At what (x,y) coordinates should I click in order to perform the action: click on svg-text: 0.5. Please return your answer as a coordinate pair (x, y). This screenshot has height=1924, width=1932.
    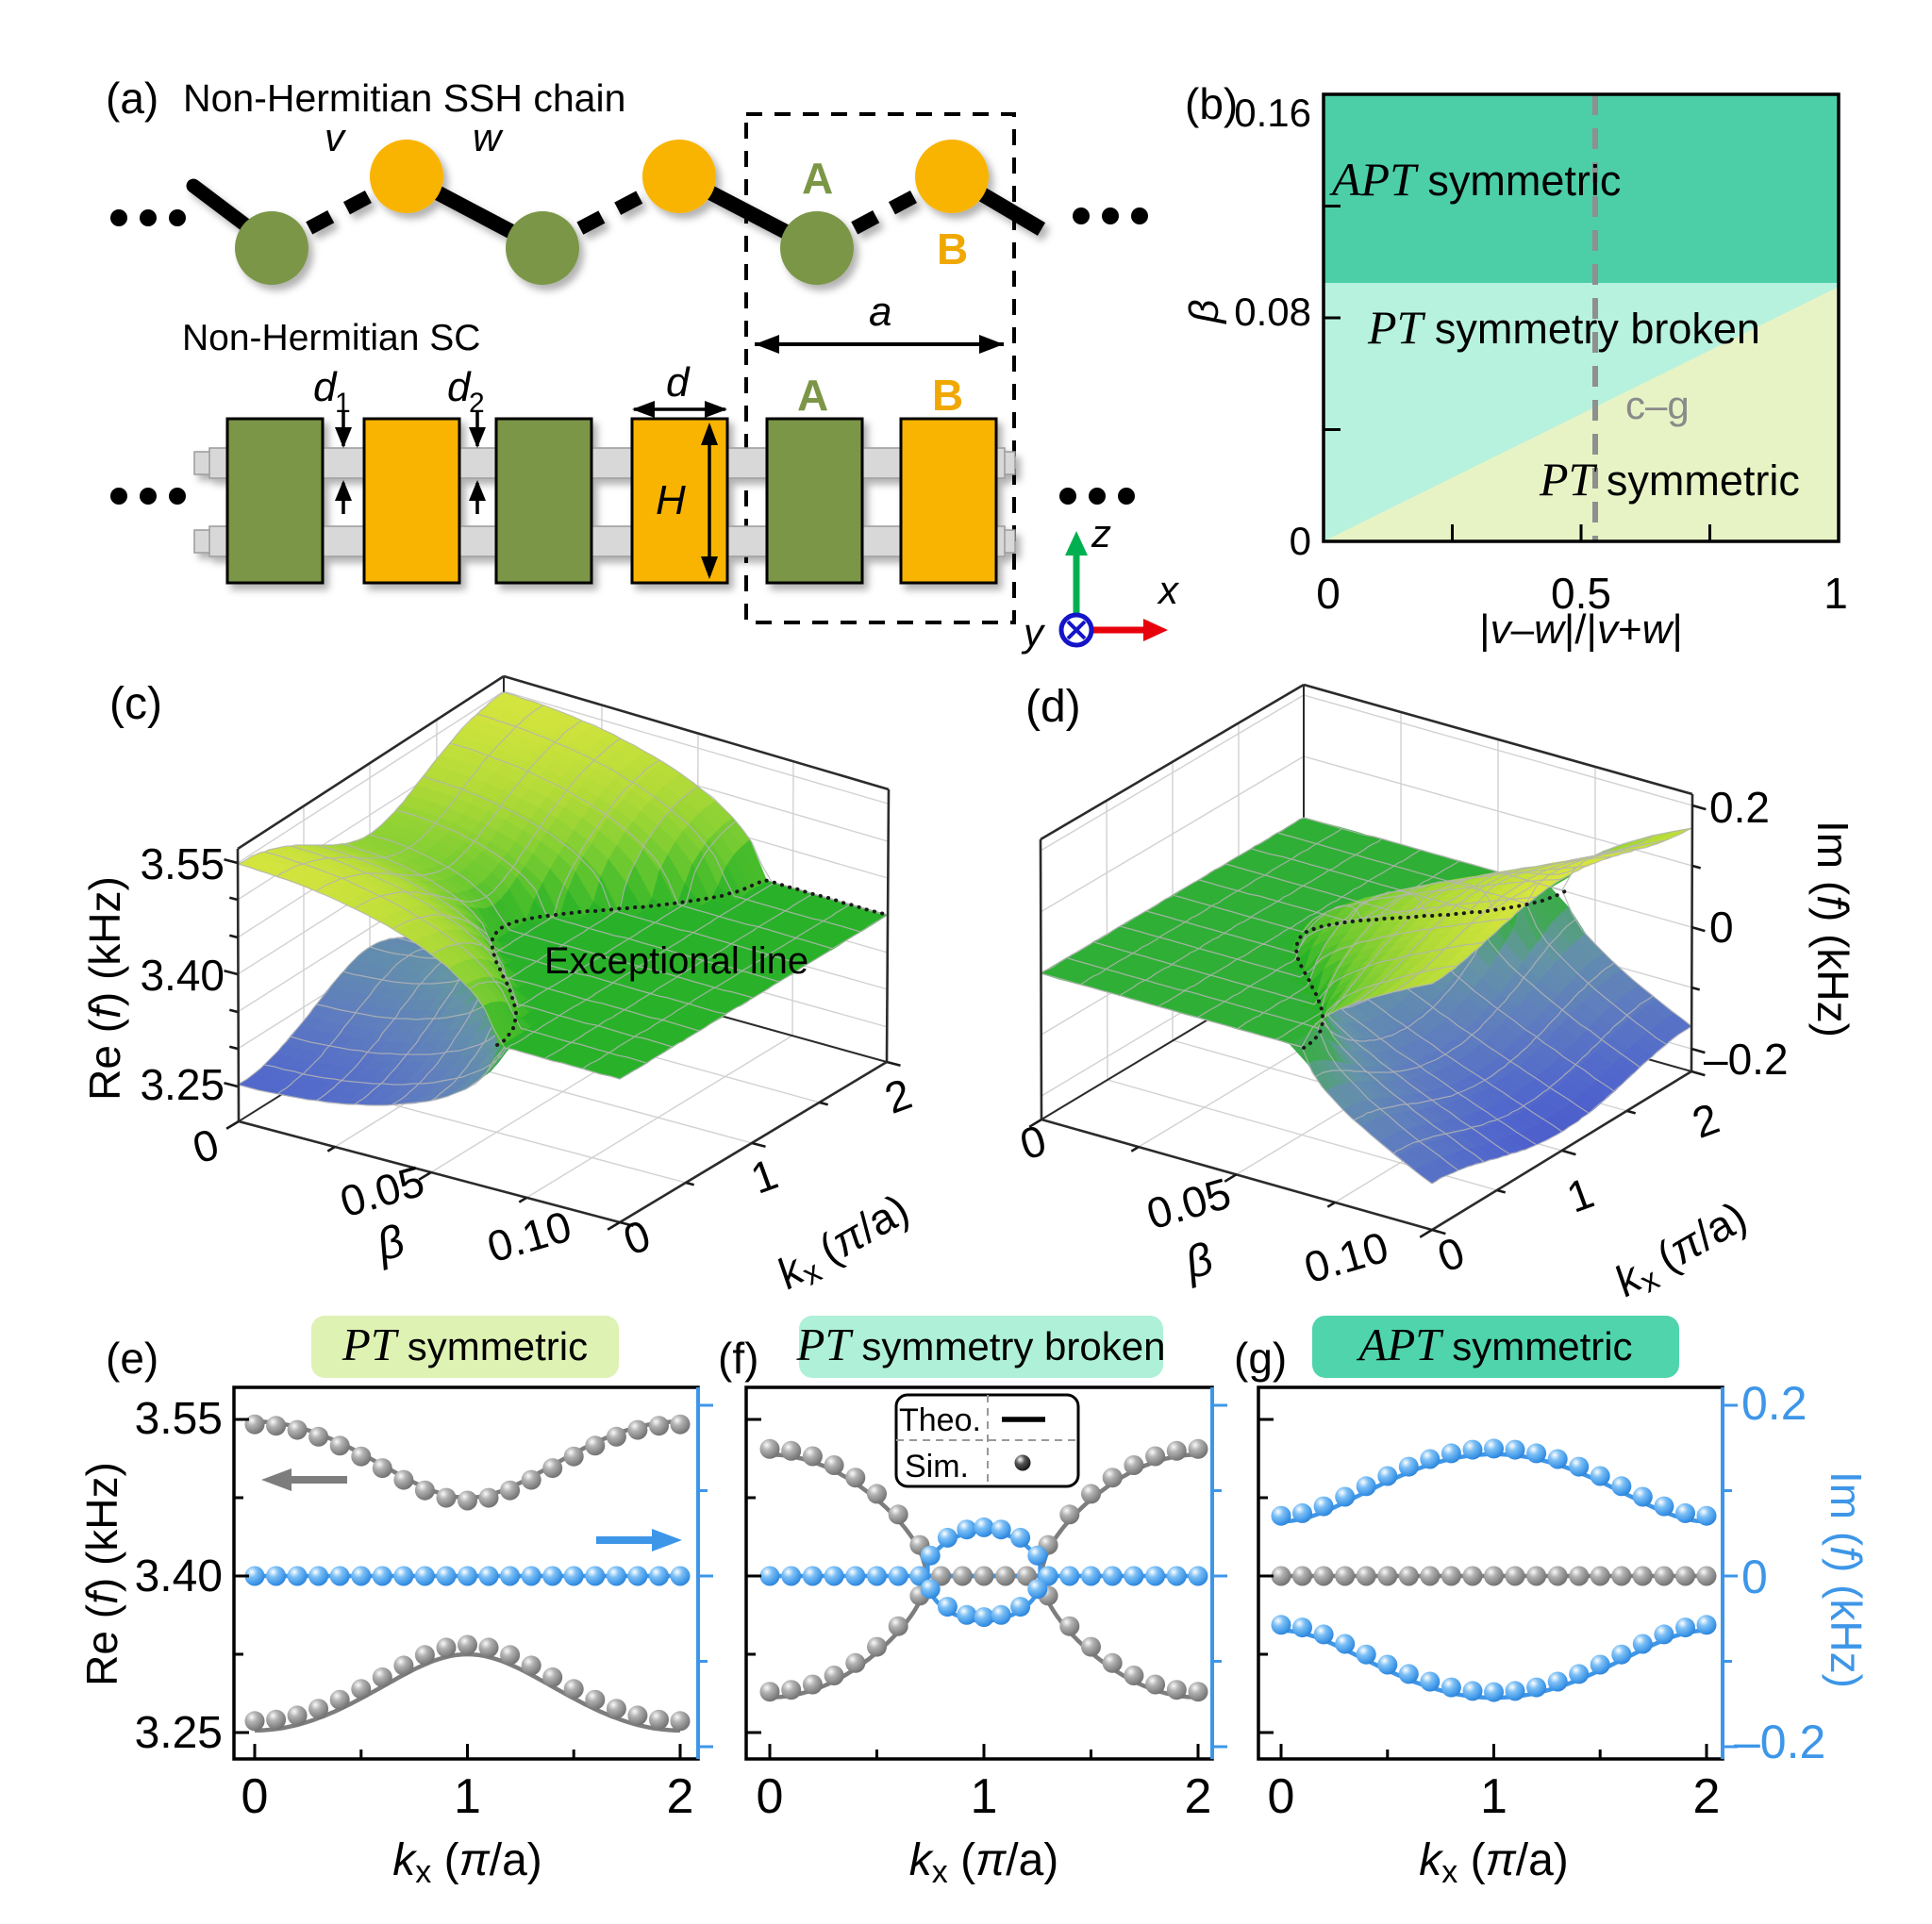
    Looking at the image, I should click on (1581, 593).